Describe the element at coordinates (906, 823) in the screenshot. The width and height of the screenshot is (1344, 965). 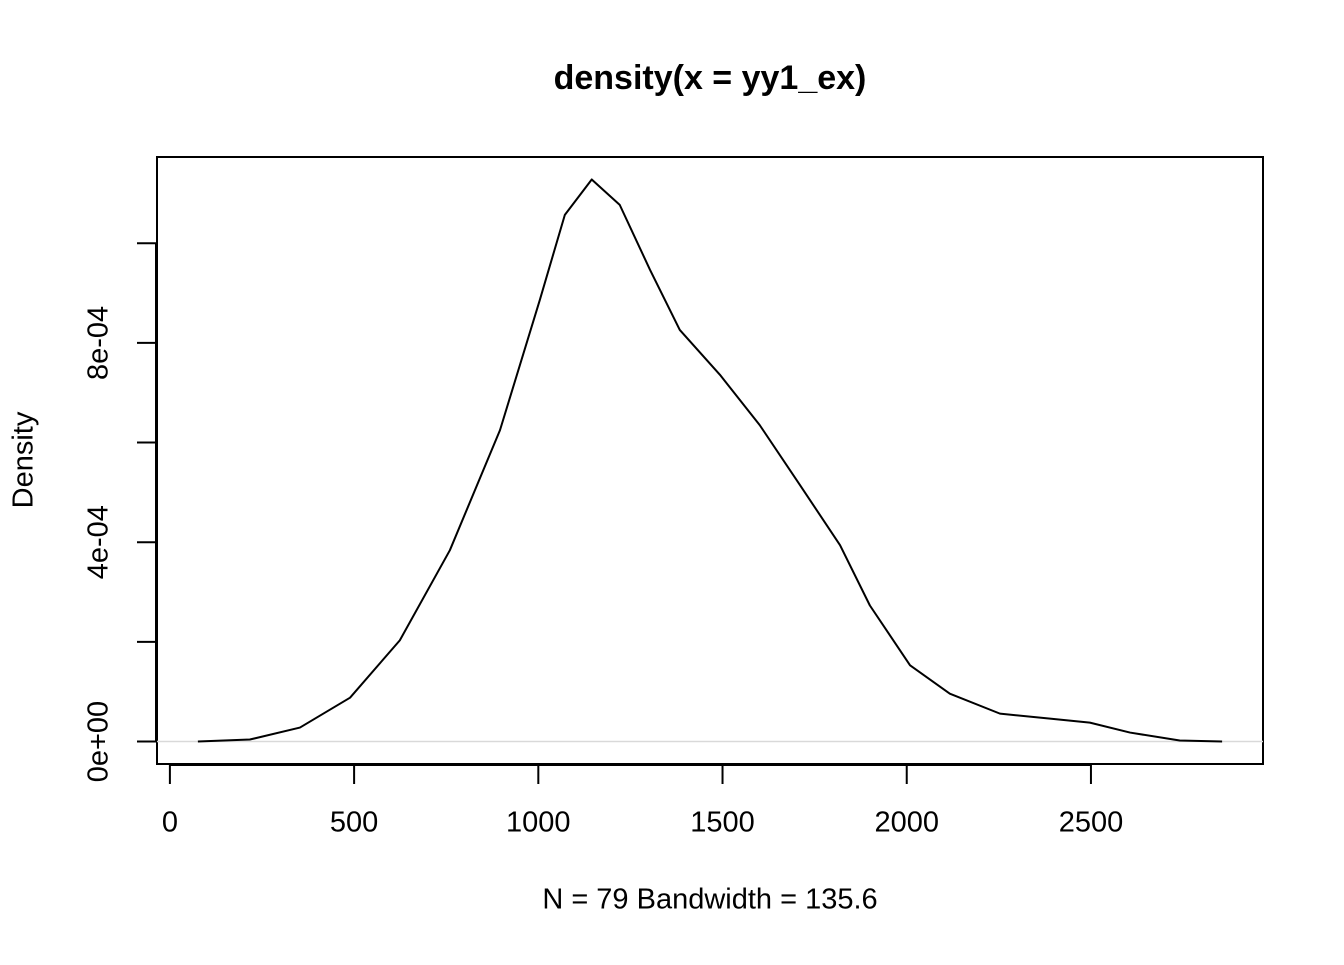
I see `x-tick-label: 2000` at that location.